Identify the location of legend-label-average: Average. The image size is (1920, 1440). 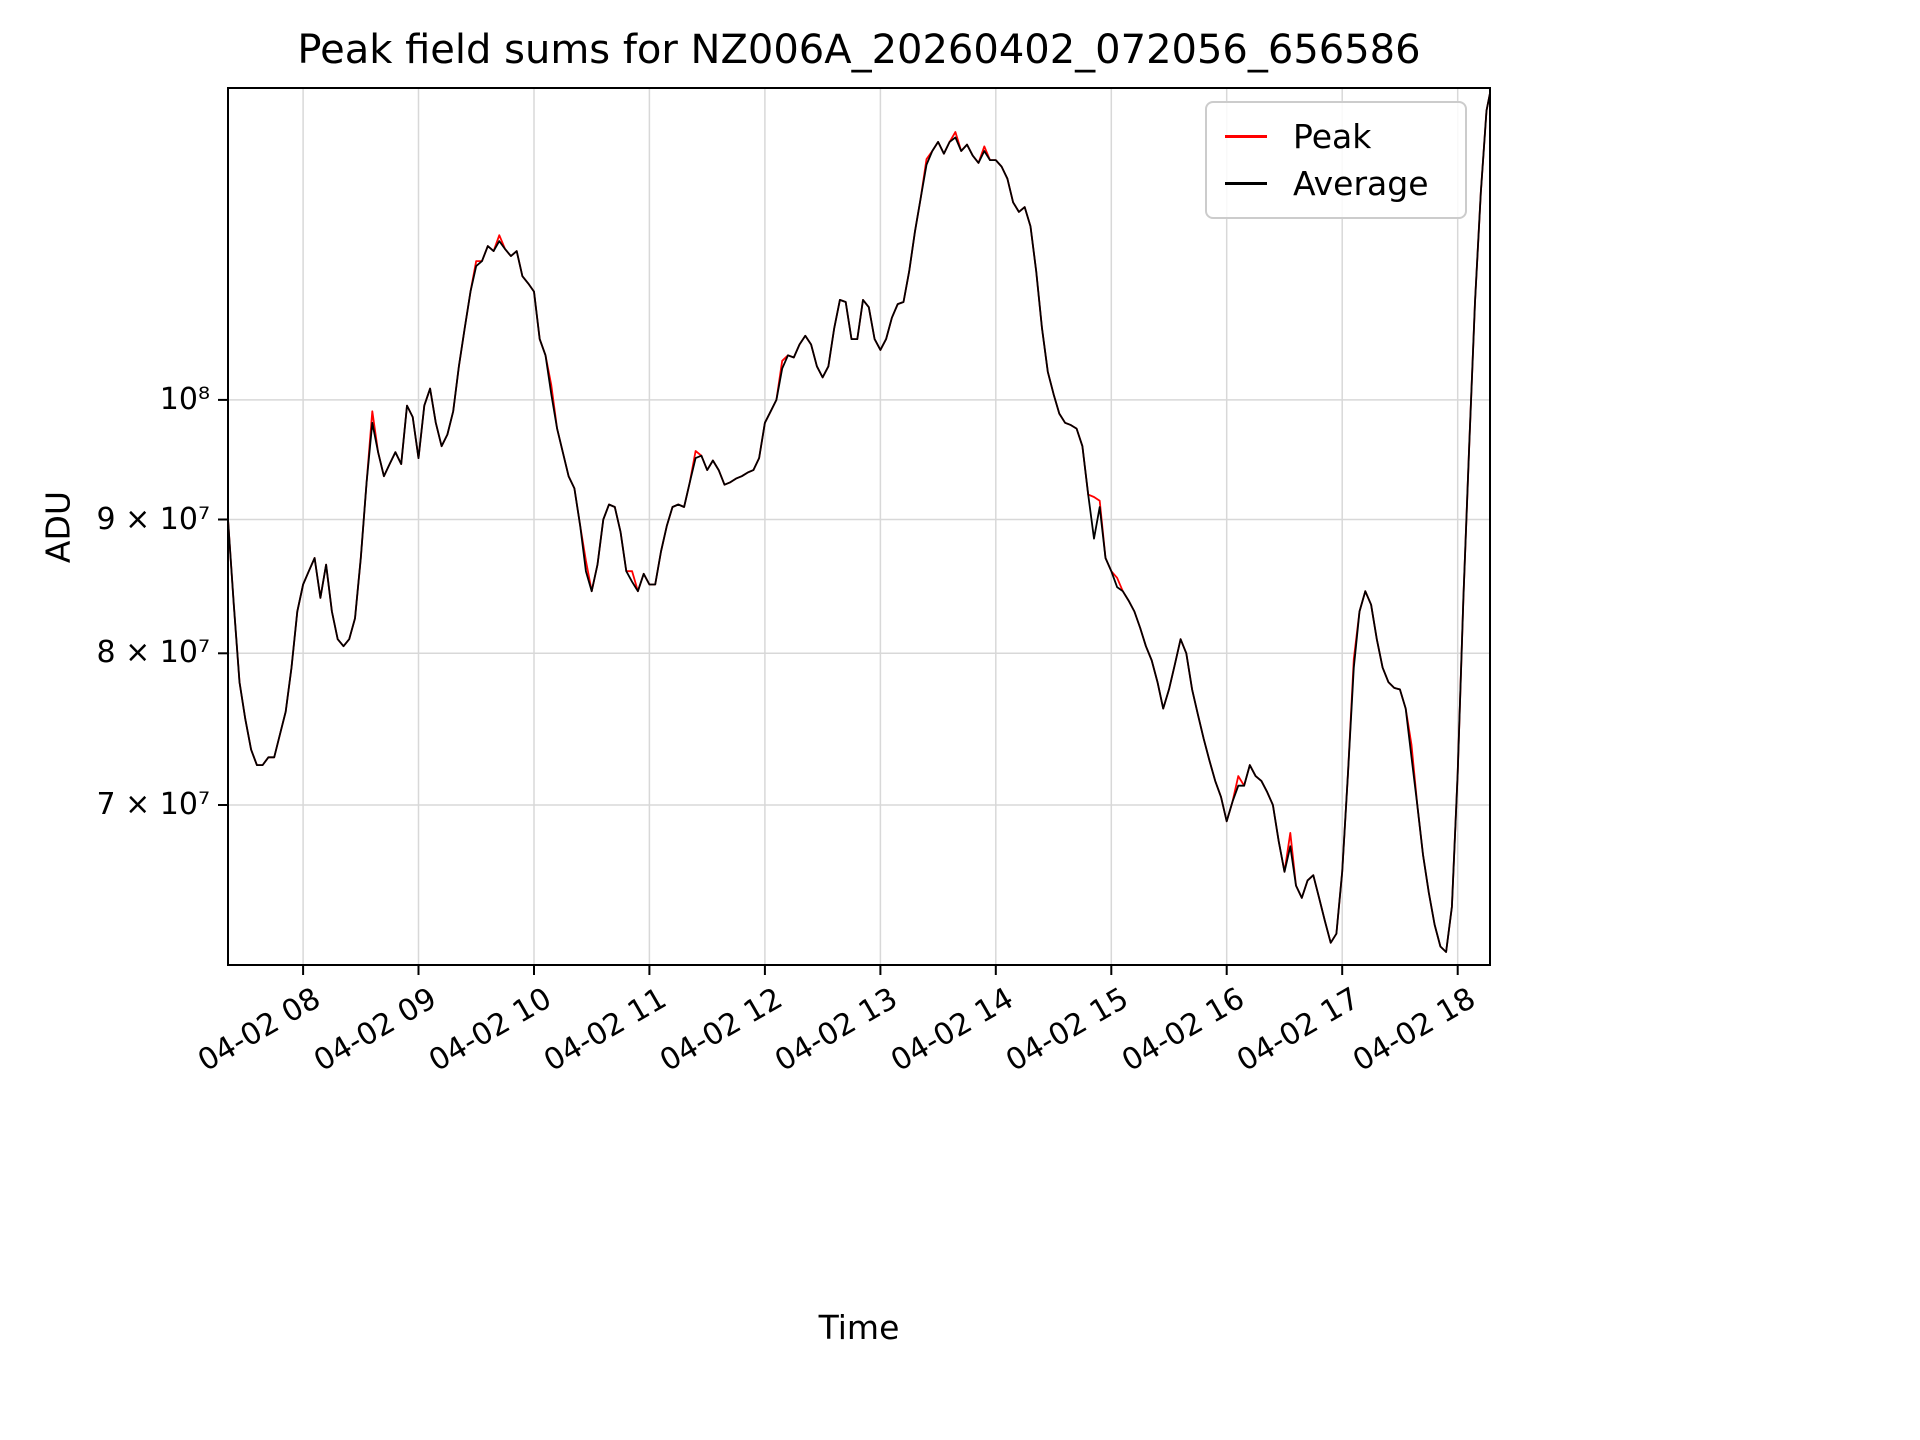
(1361, 183).